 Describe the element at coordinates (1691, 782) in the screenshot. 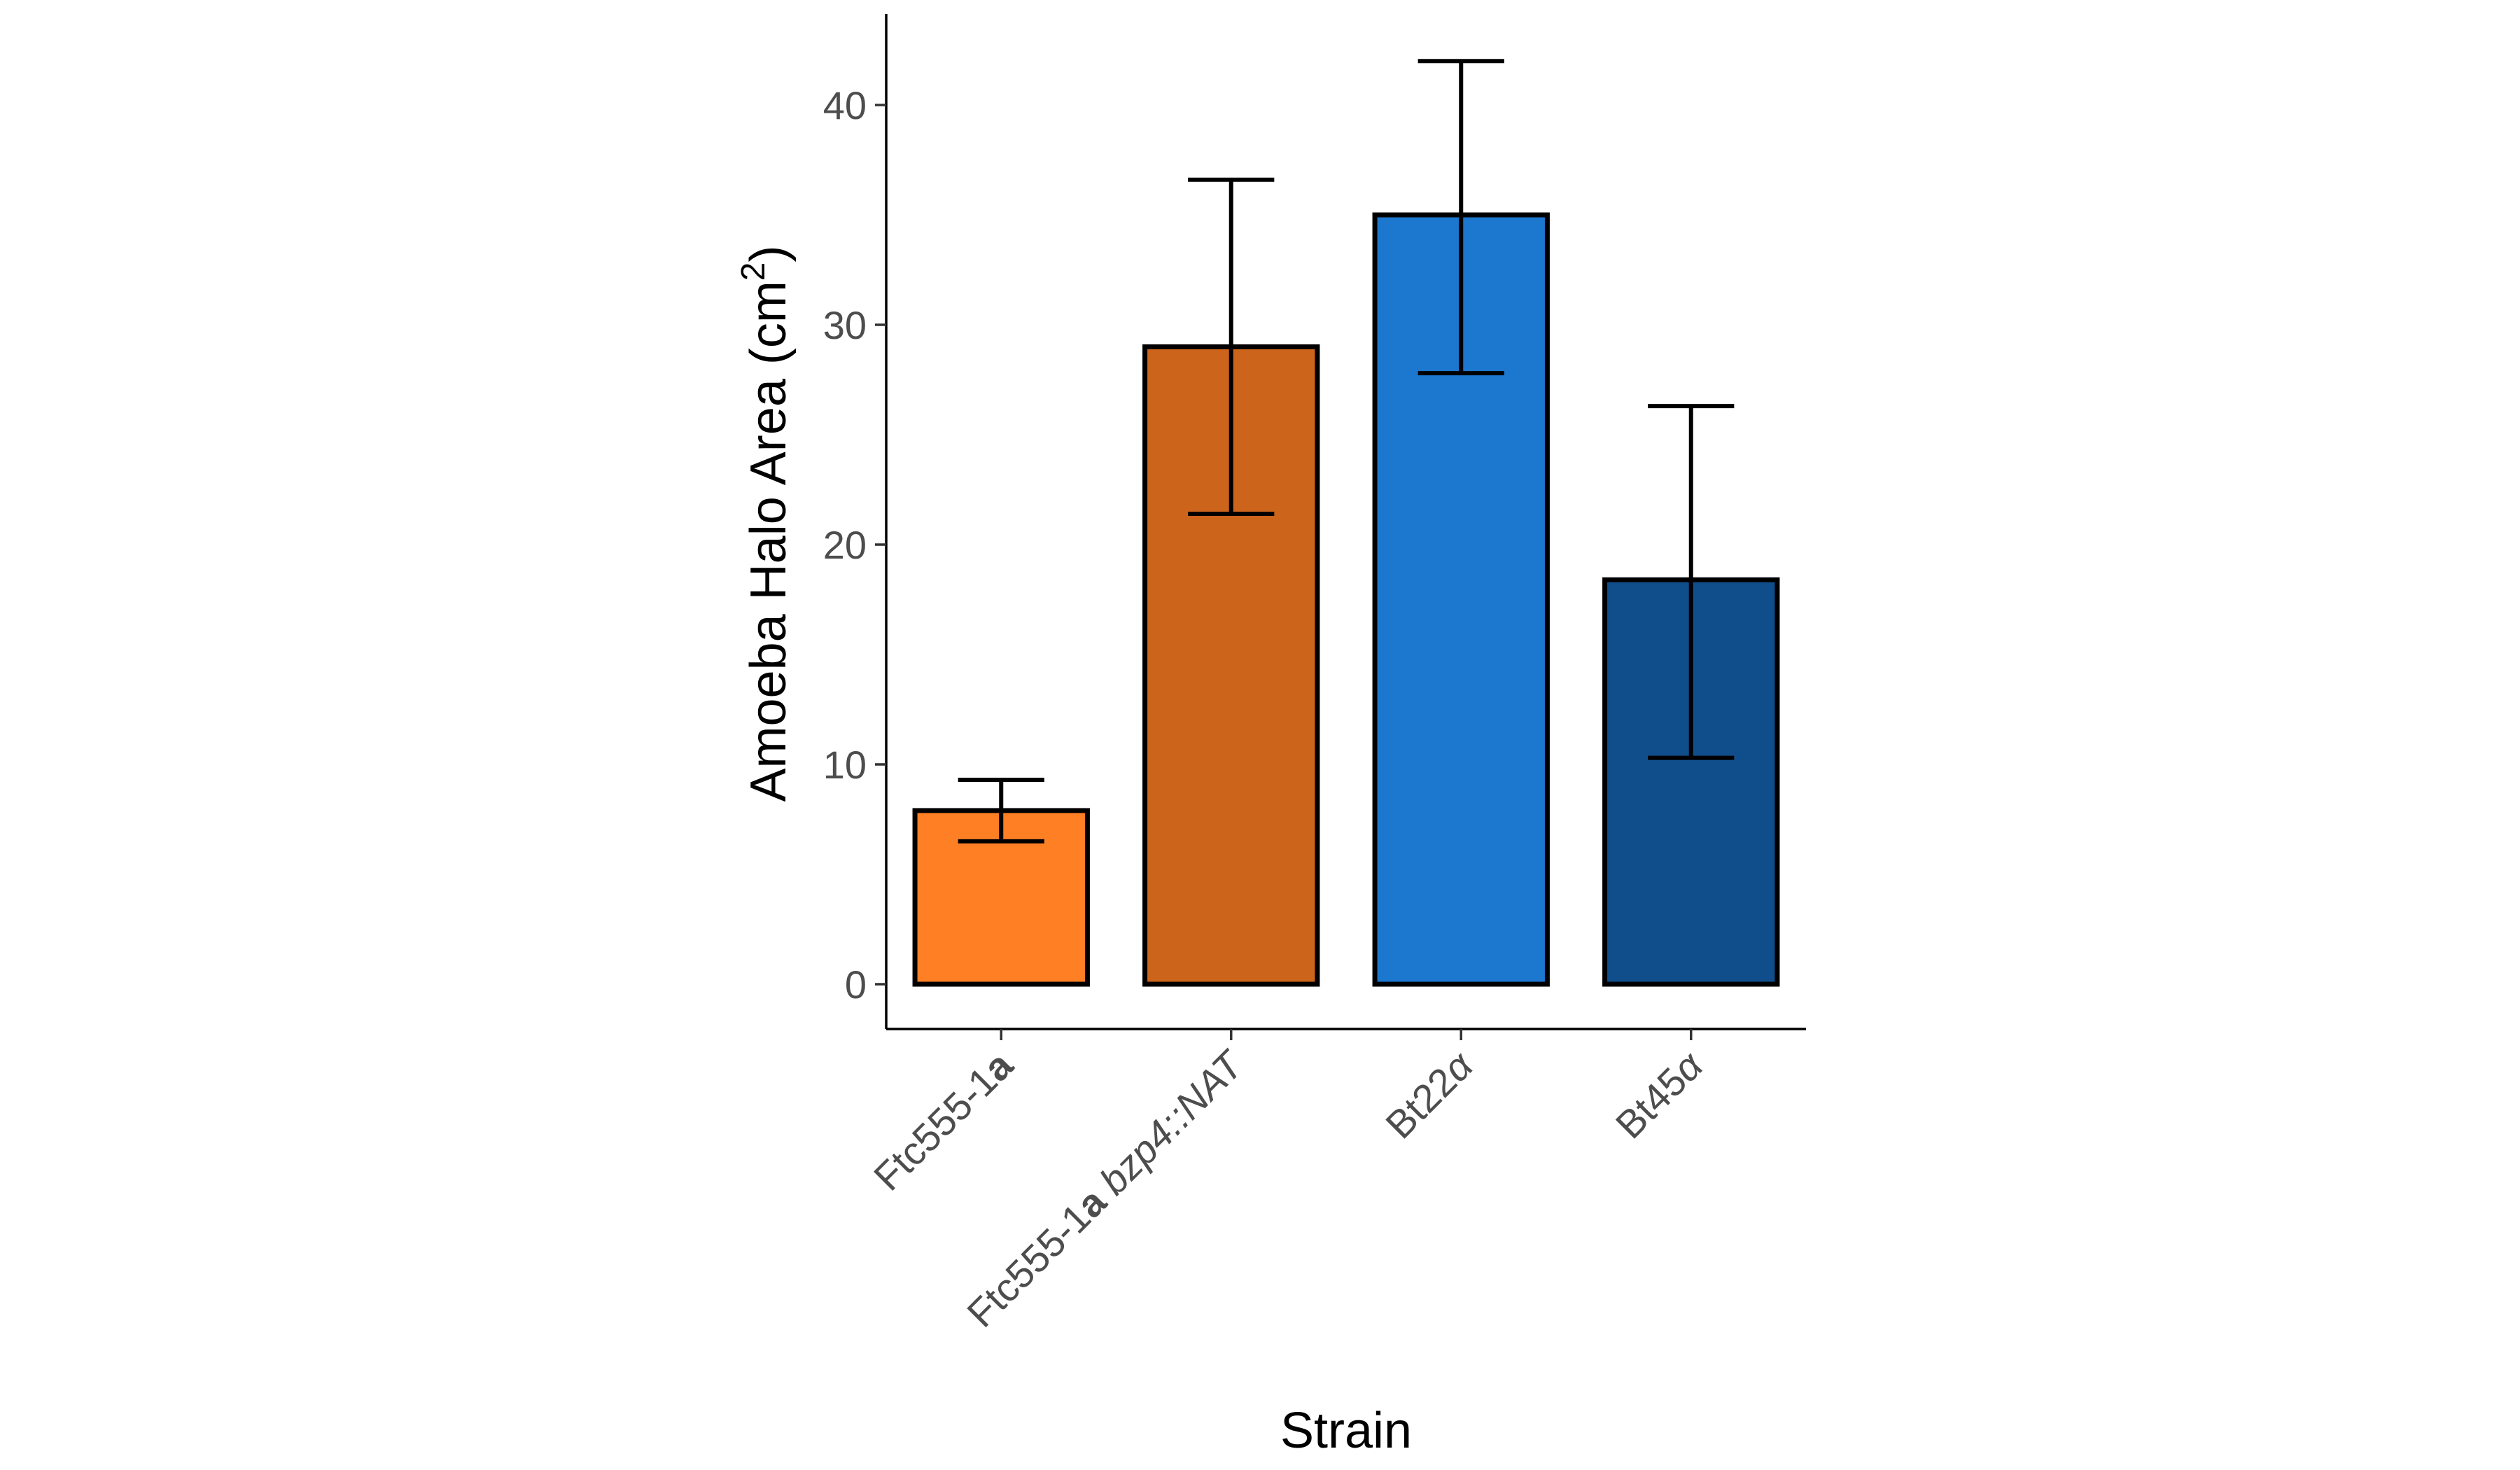

I see `bar` at that location.